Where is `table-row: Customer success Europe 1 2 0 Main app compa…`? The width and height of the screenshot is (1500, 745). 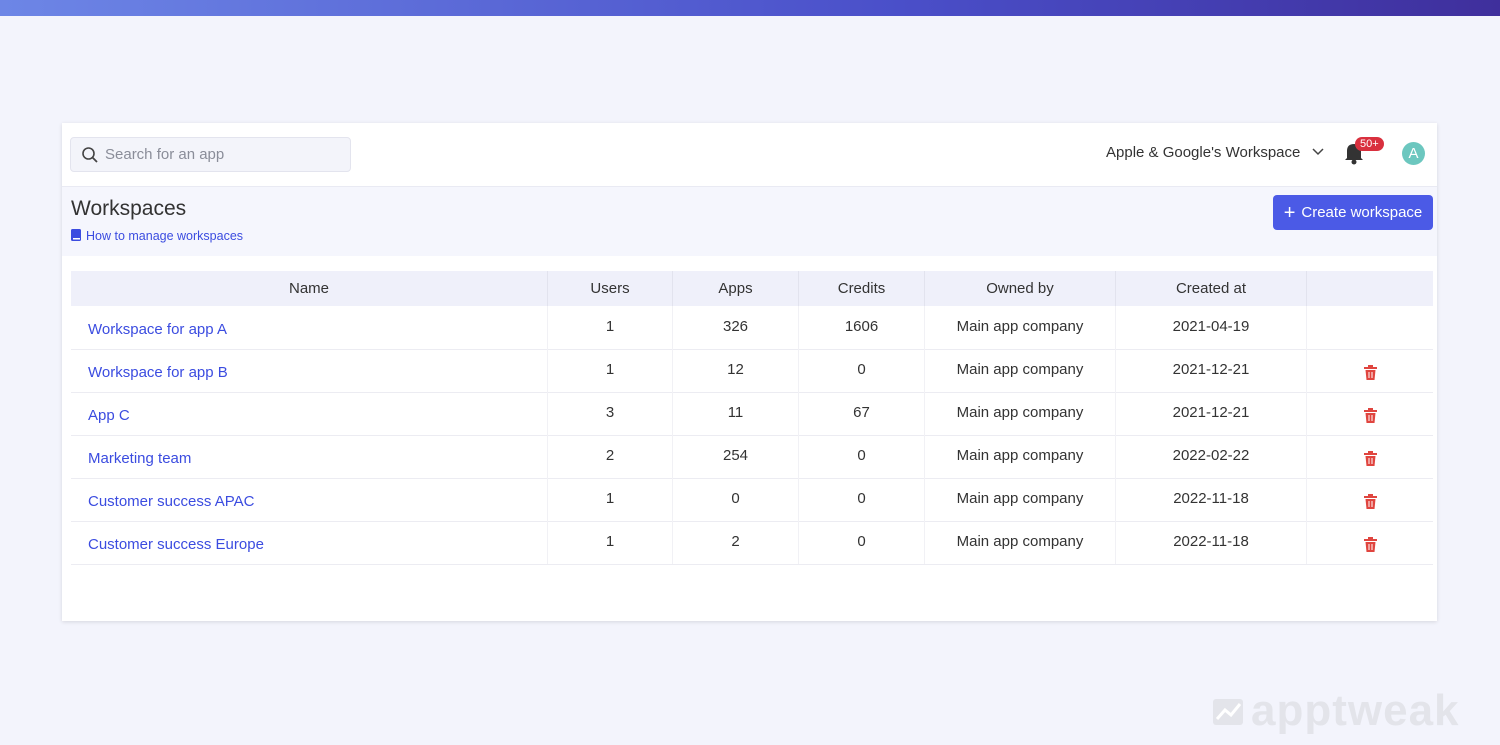
table-row: Customer success Europe 1 2 0 Main app compa… is located at coordinates (752, 543).